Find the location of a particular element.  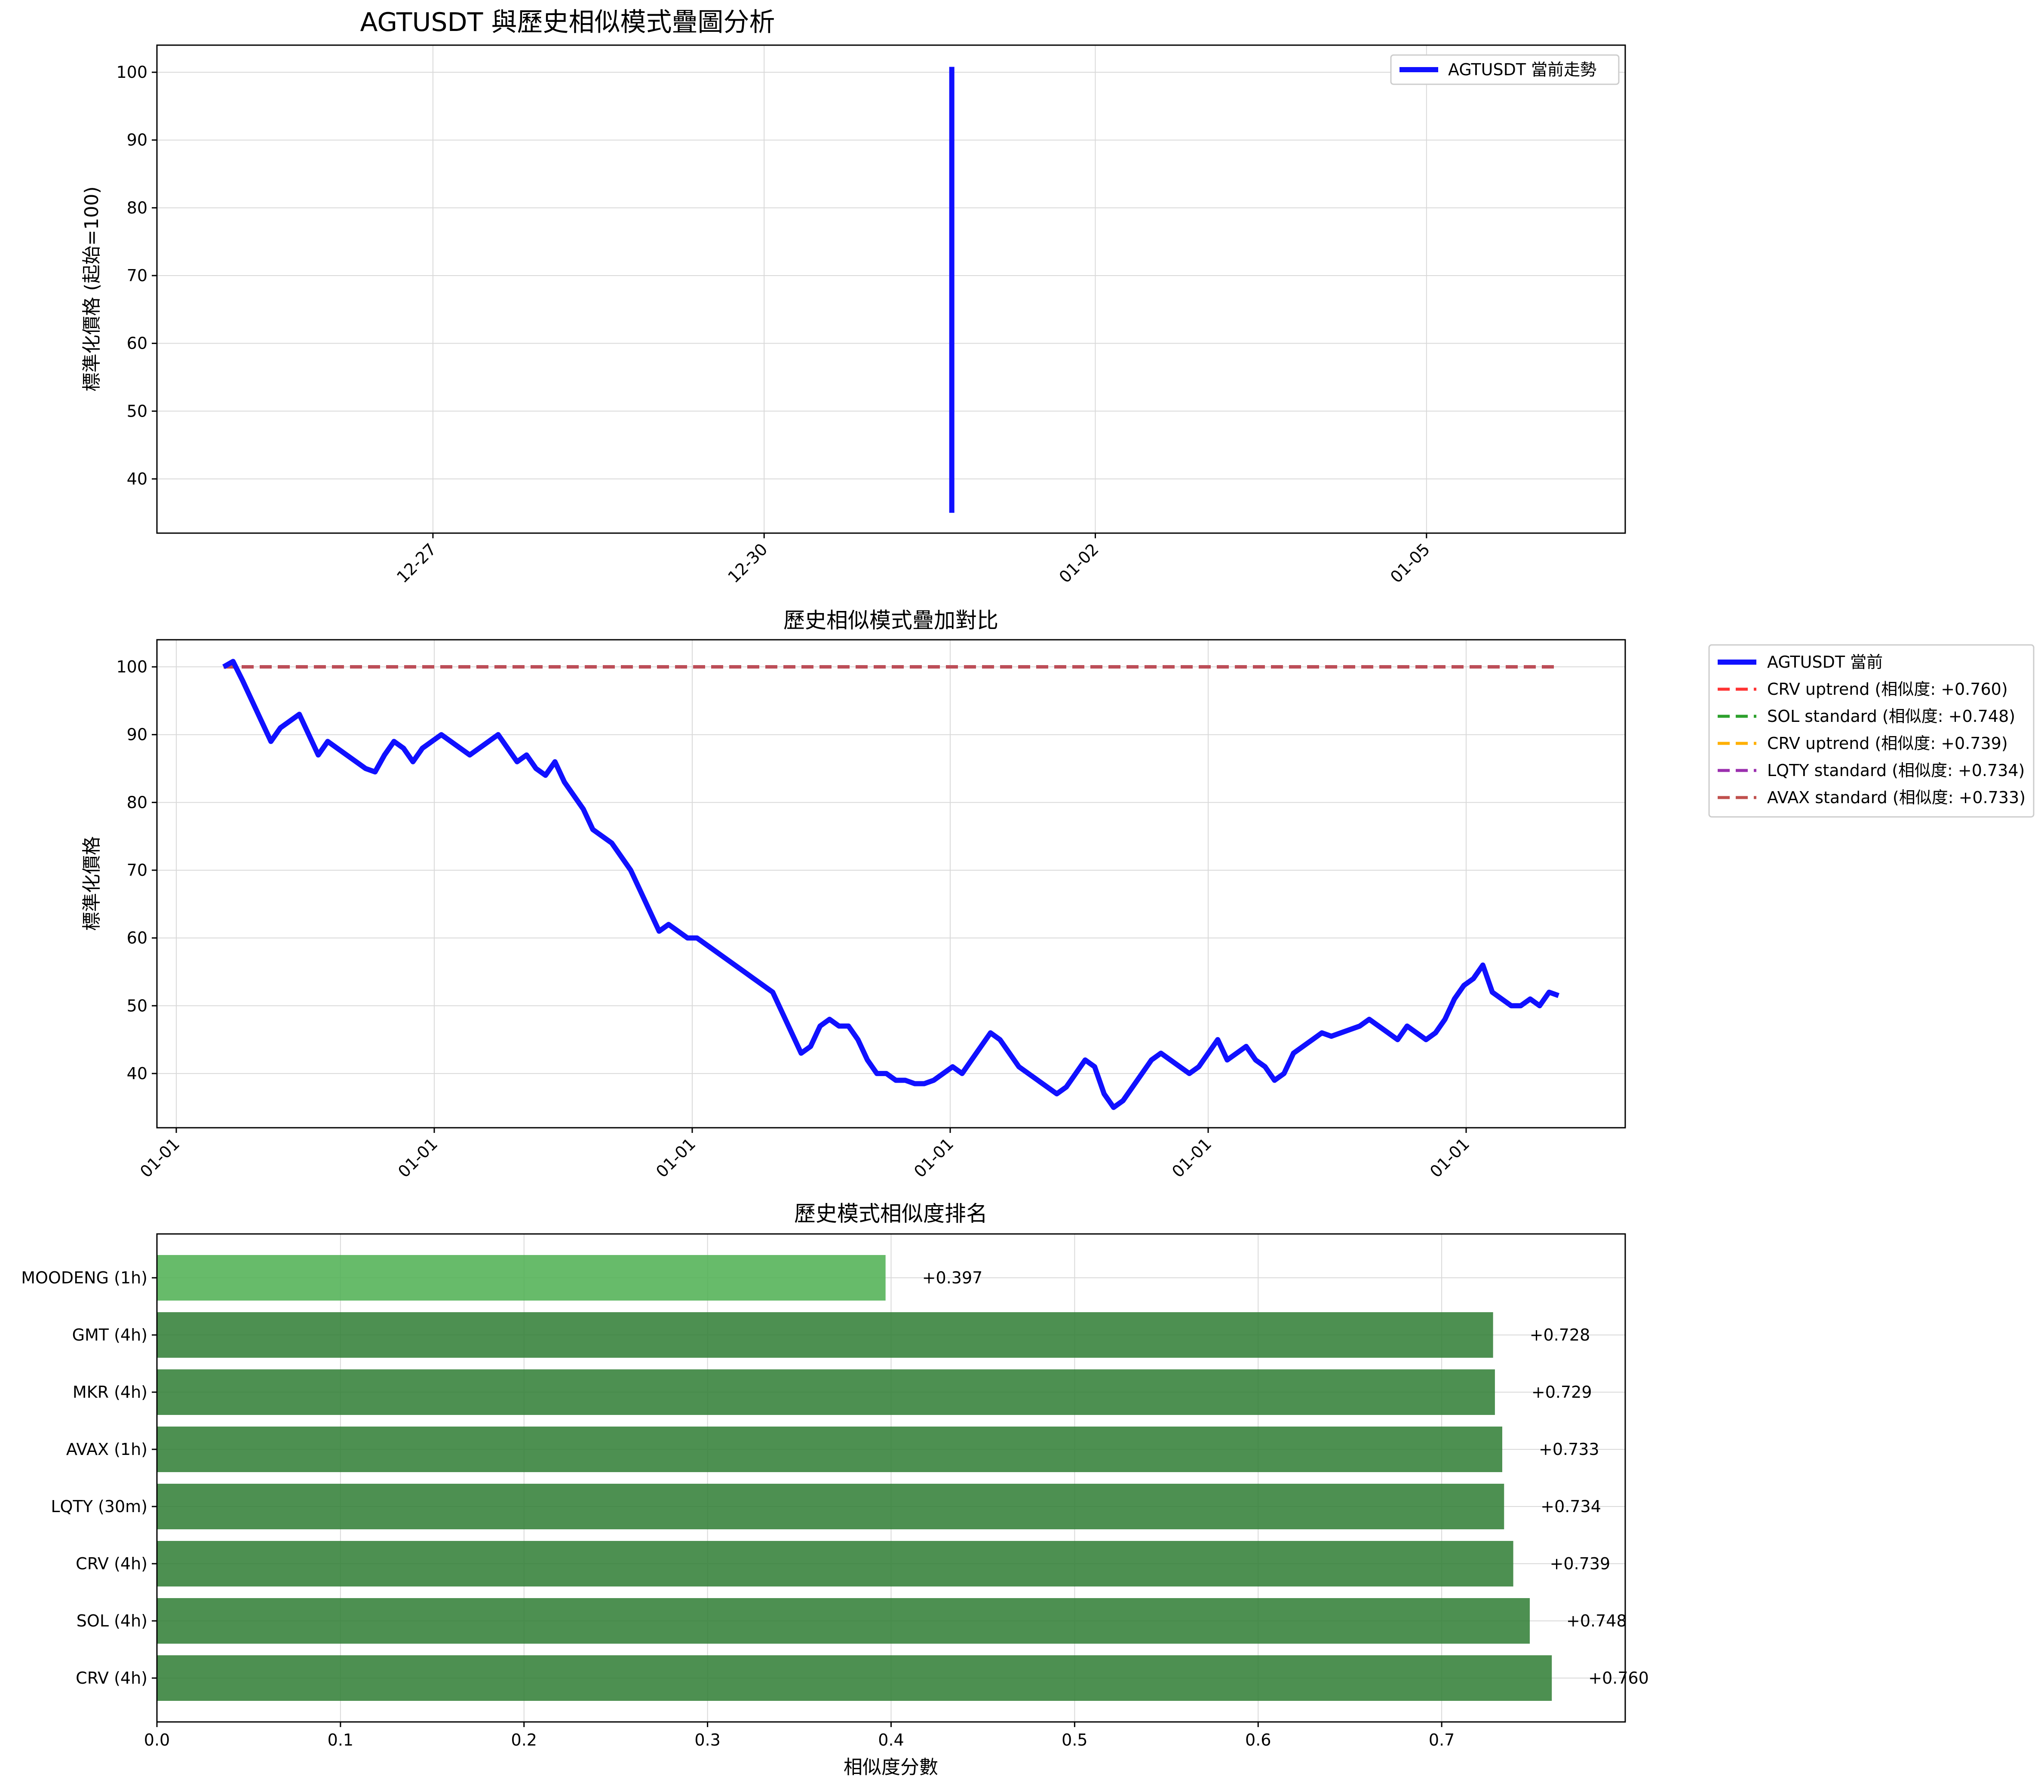

x-tick-label: 0.2 is located at coordinates (524, 1740).